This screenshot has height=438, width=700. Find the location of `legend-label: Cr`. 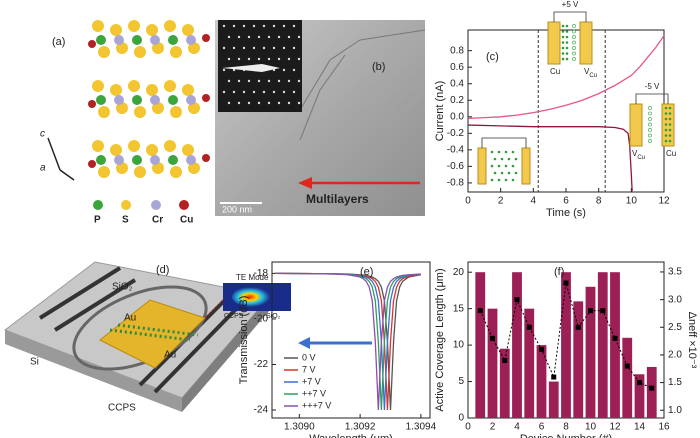

legend-label: Cr is located at coordinates (157, 220).